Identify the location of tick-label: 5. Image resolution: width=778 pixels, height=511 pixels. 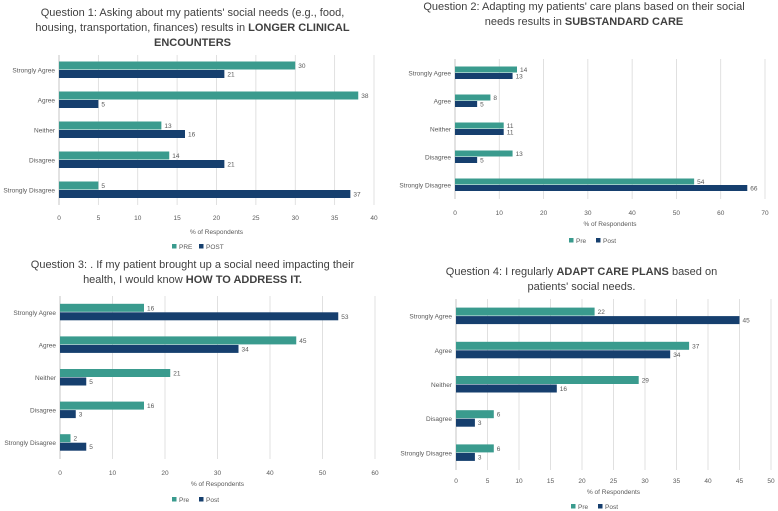
(488, 481).